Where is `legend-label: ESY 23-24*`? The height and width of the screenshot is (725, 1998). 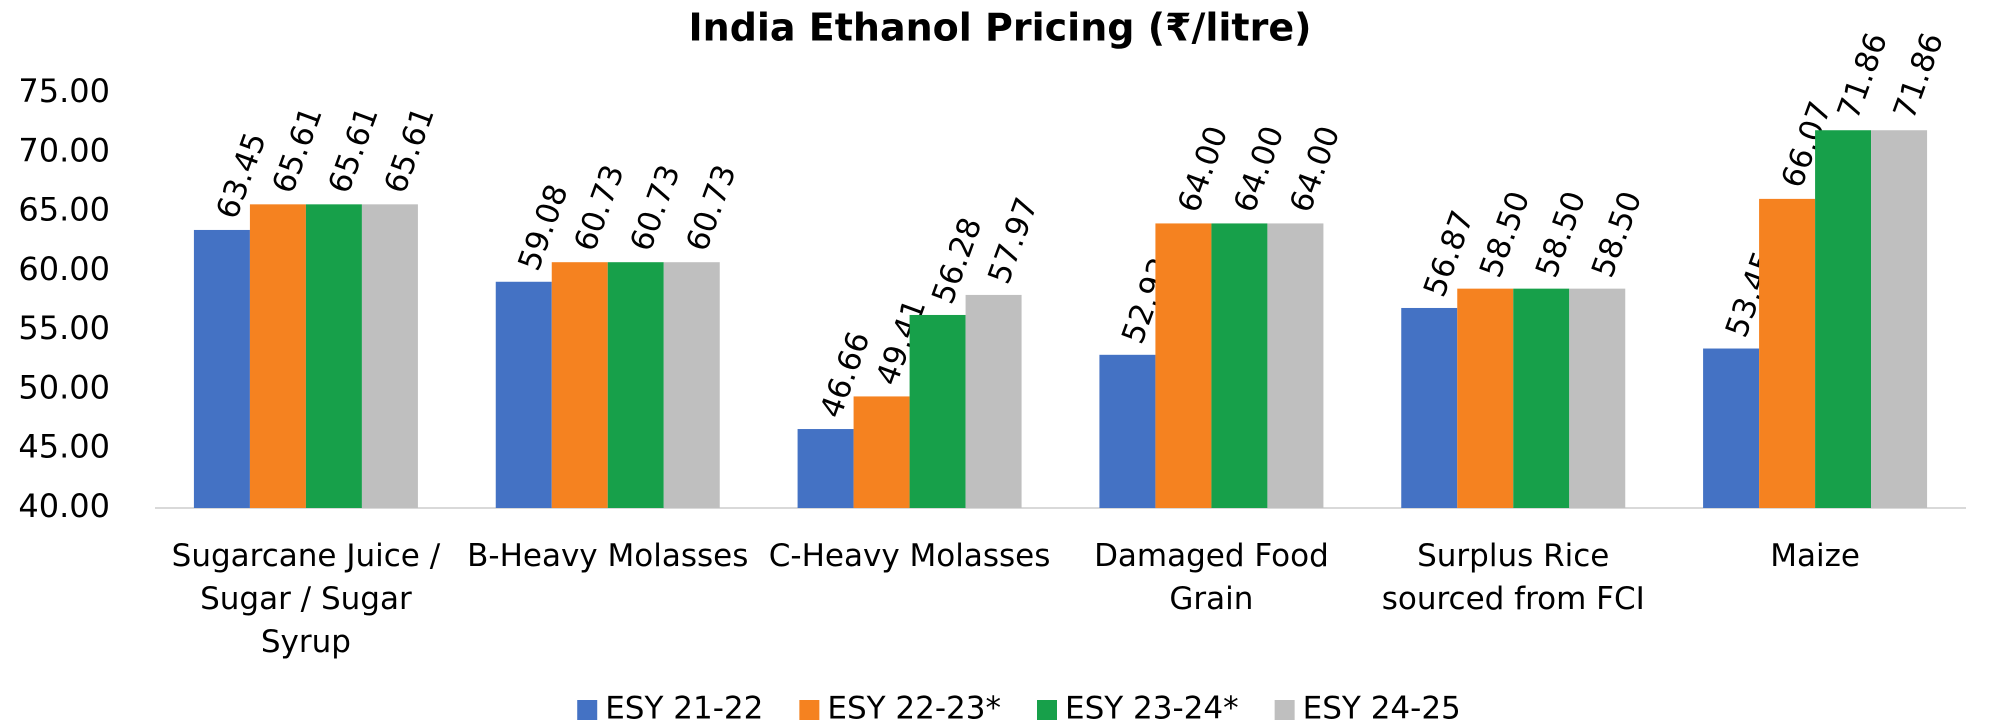
legend-label: ESY 23-24* is located at coordinates (1152, 708).